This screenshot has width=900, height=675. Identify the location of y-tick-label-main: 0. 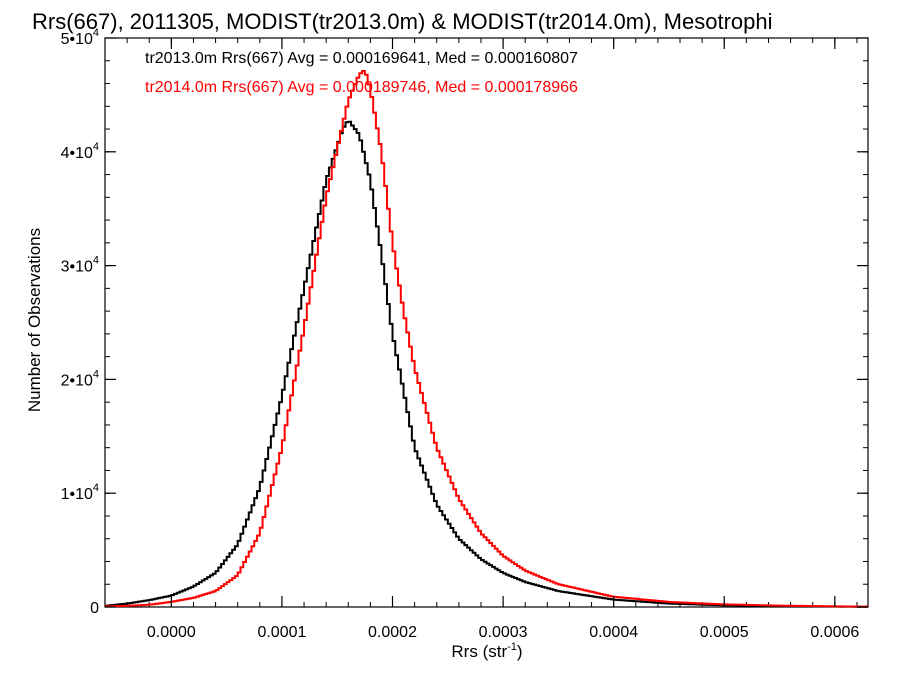
(94, 608).